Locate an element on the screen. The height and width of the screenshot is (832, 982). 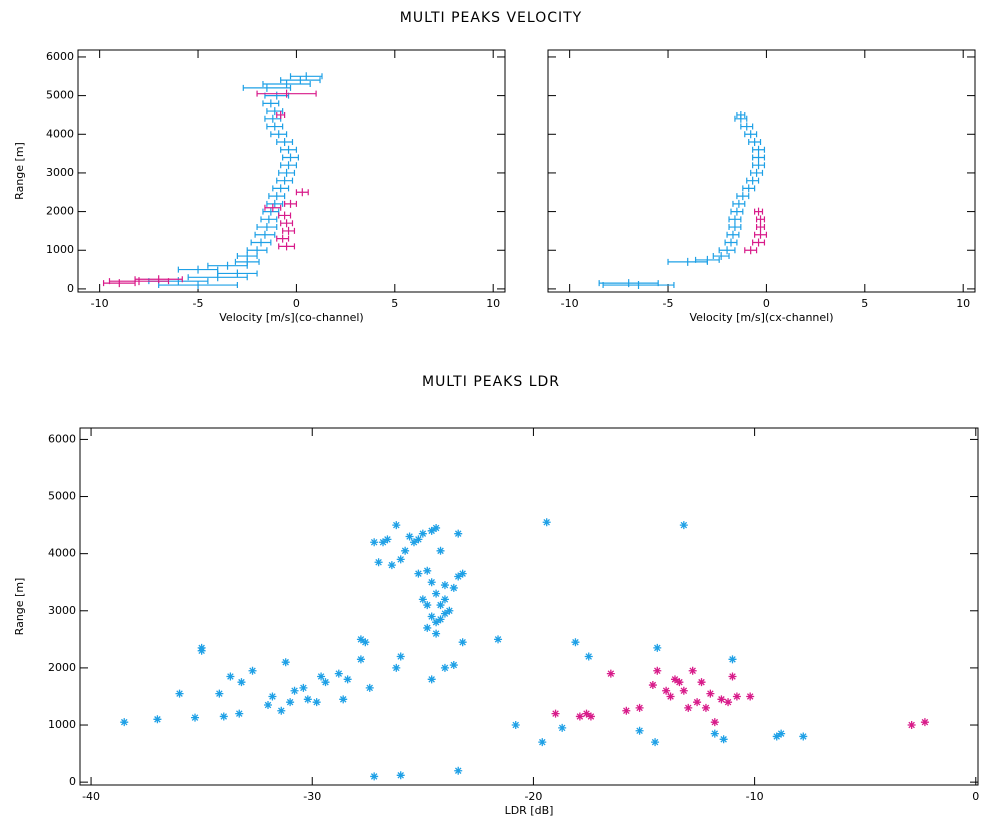
x-tick-label: 0 is located at coordinates (296, 303).